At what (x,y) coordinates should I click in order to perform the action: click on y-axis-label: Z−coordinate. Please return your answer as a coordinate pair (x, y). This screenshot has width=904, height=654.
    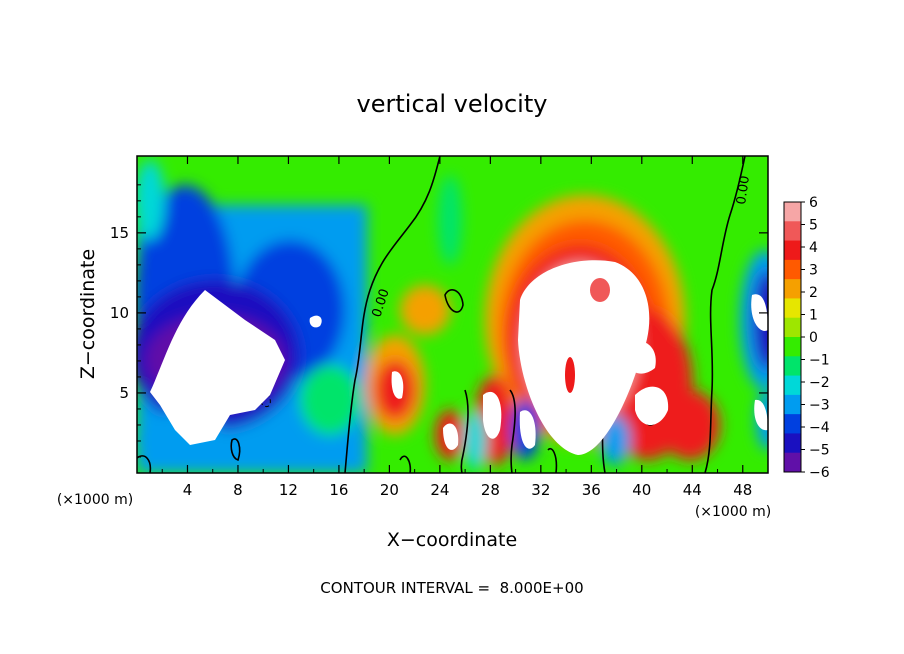
    Looking at the image, I should click on (88, 314).